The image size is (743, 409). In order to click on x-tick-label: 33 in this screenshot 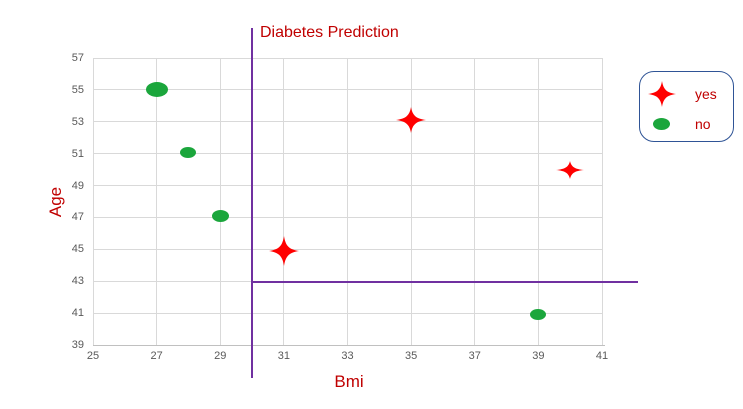, I will do `click(347, 356)`.